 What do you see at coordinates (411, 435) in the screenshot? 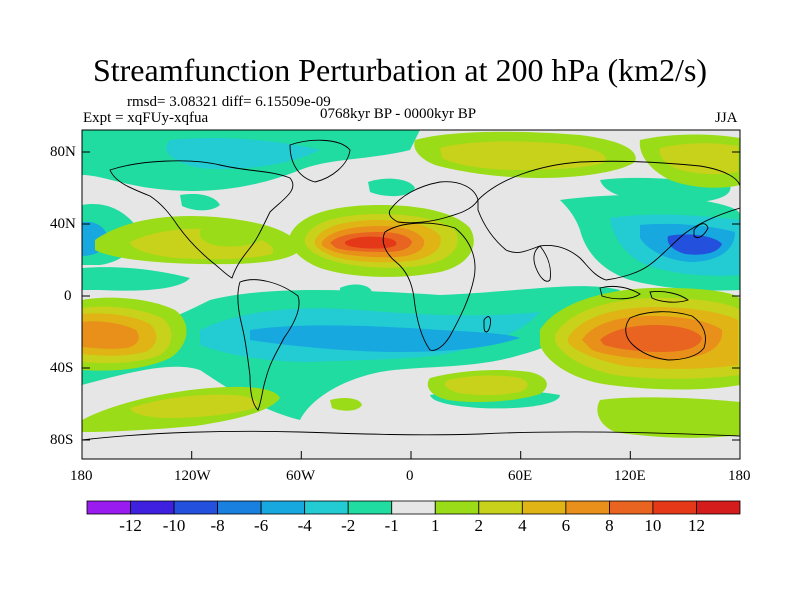
I see `coastline-antarctica` at bounding box center [411, 435].